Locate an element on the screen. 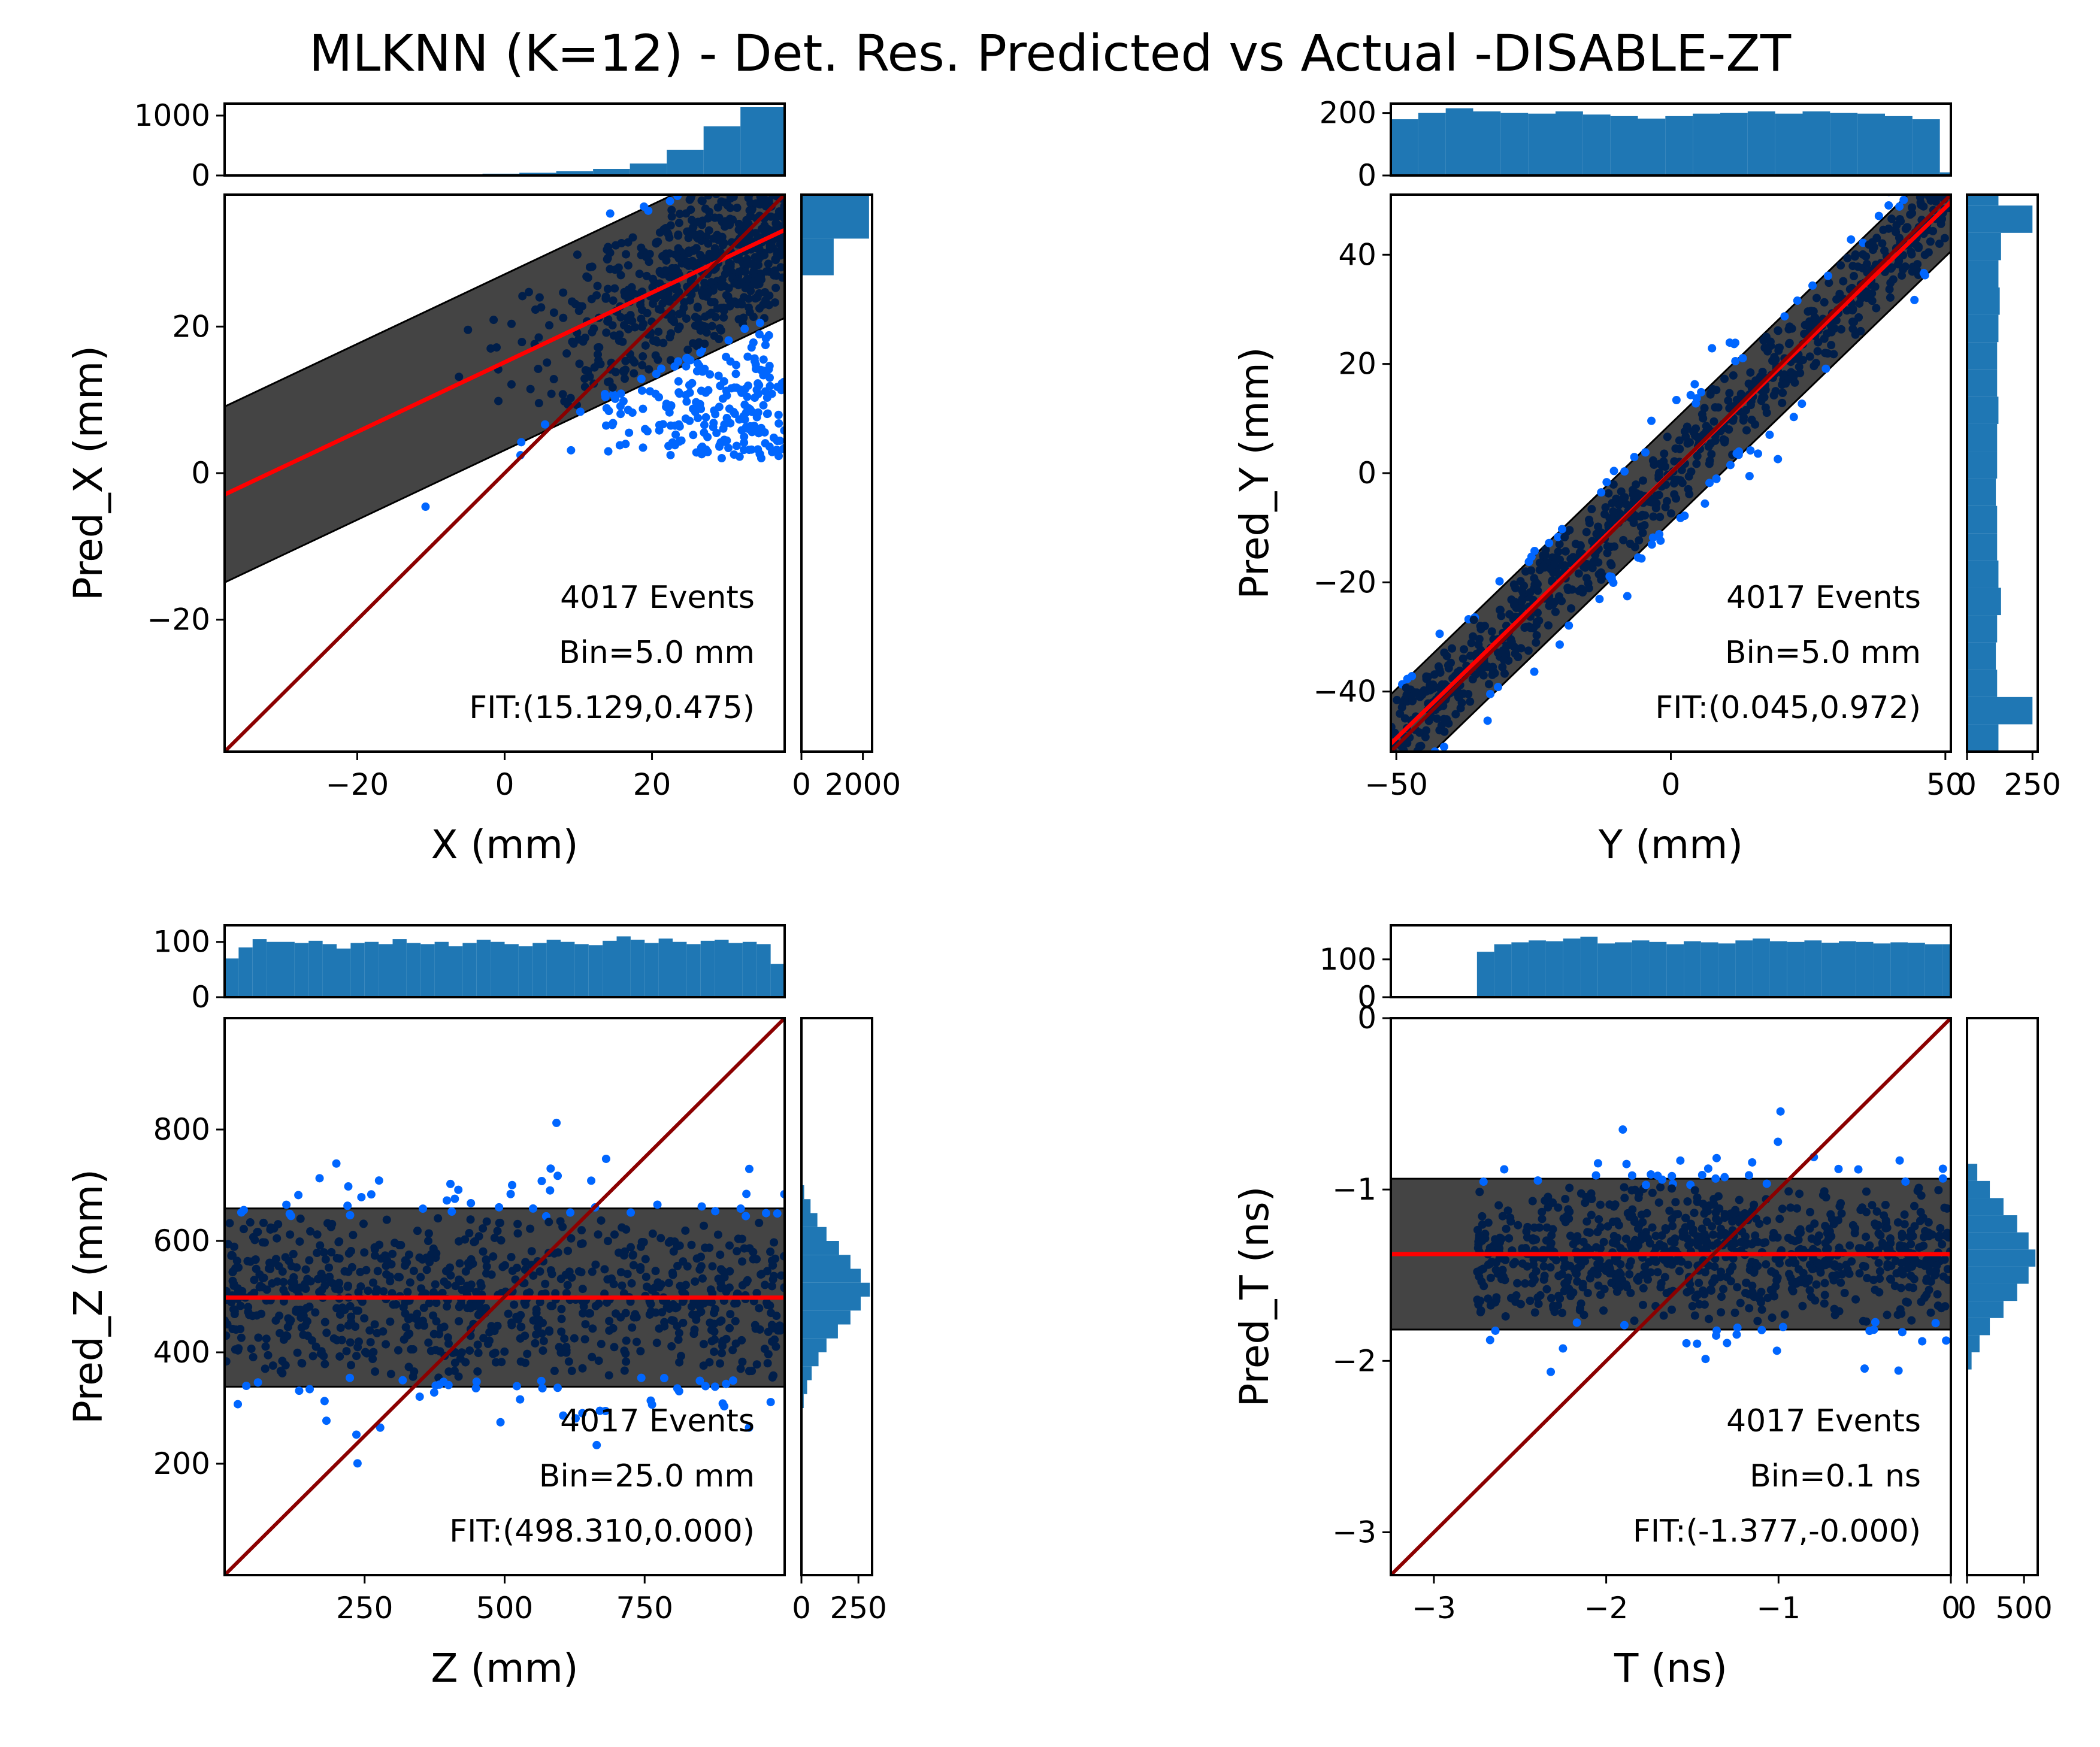  annotation-text: 4017 Events is located at coordinates (658, 598).